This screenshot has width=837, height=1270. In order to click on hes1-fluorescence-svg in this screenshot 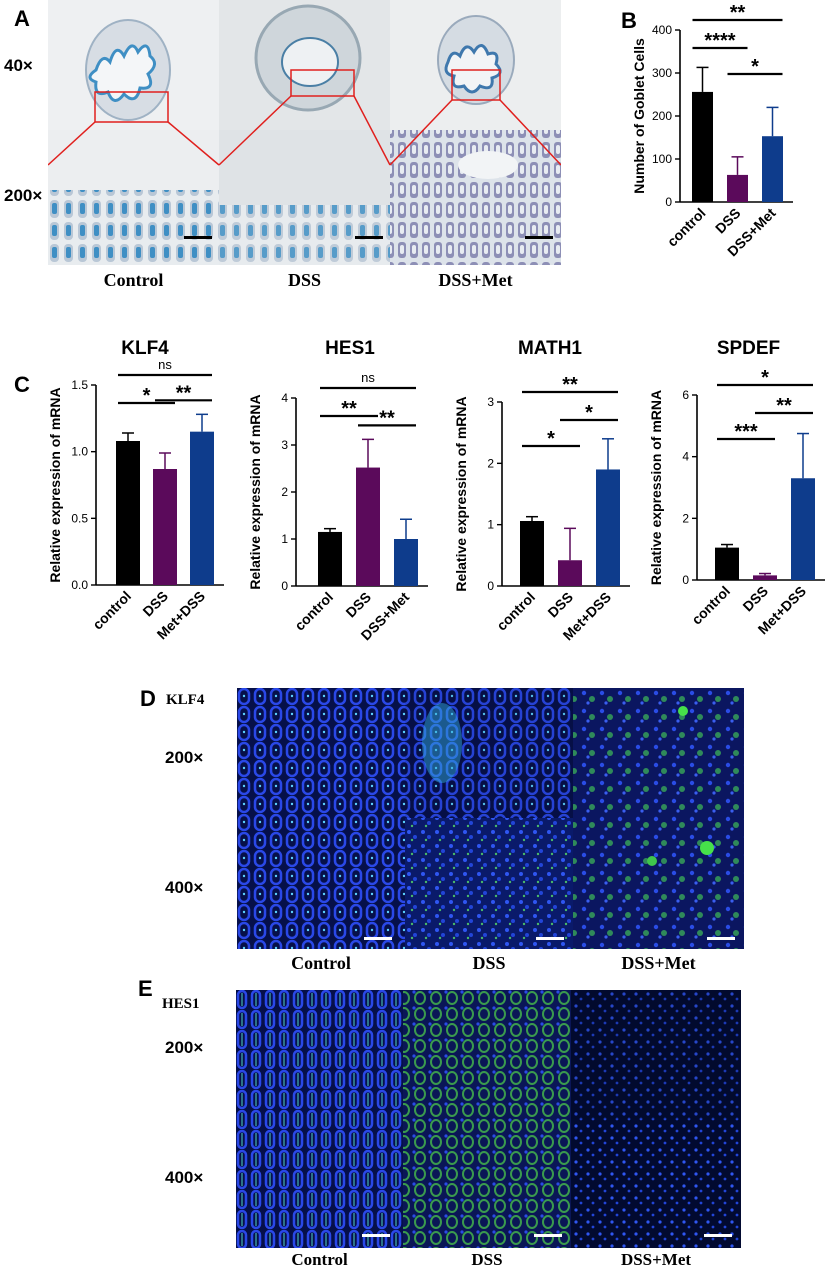, I will do `click(488, 1119)`.